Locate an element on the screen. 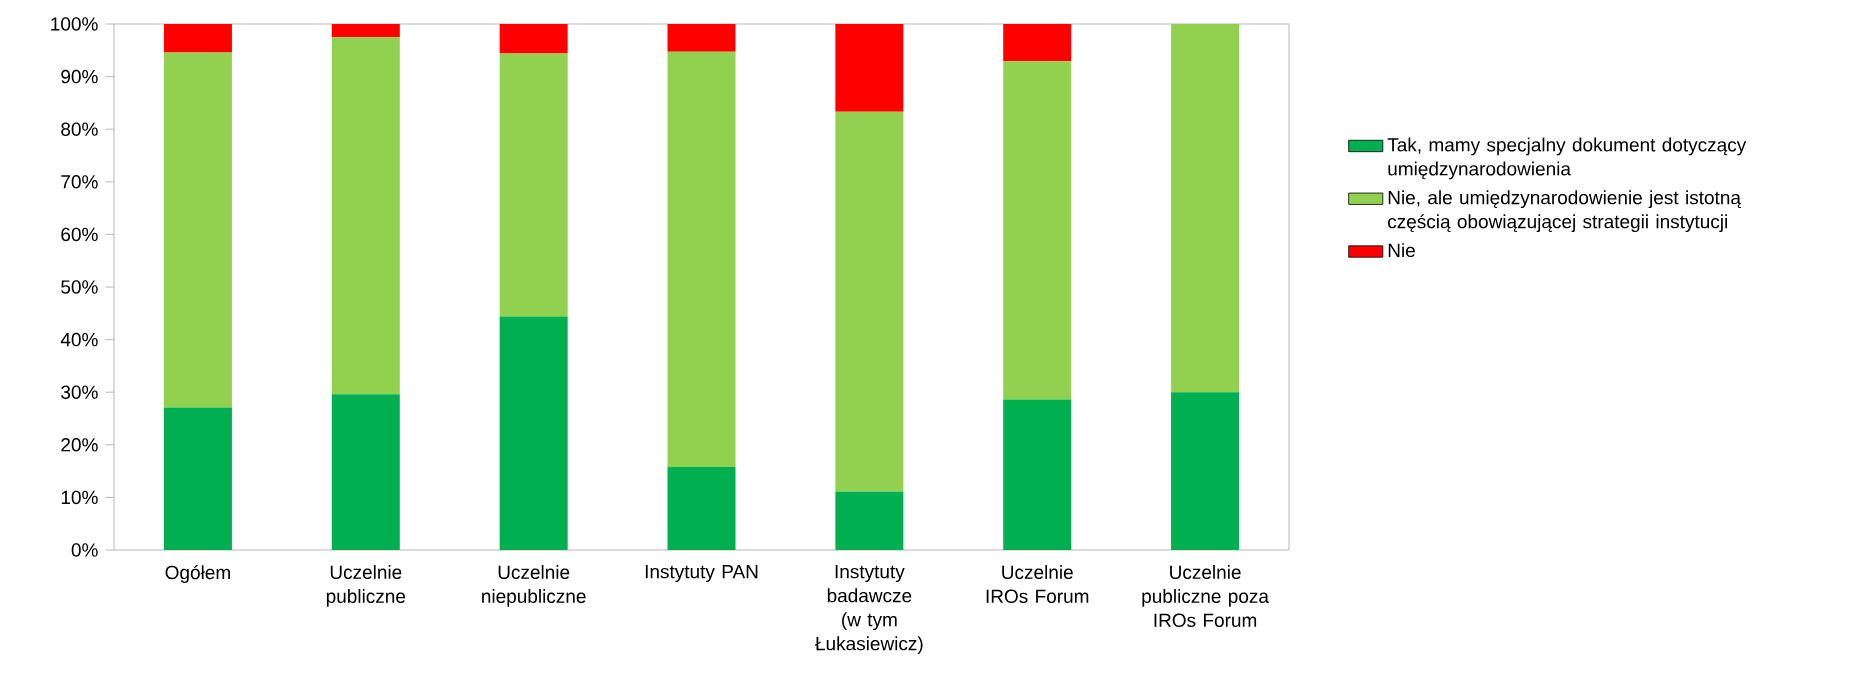  legend-label: Tak, mamy specjalny dokument dotyczący umiędzynarodowienia is located at coordinates (1567, 158).